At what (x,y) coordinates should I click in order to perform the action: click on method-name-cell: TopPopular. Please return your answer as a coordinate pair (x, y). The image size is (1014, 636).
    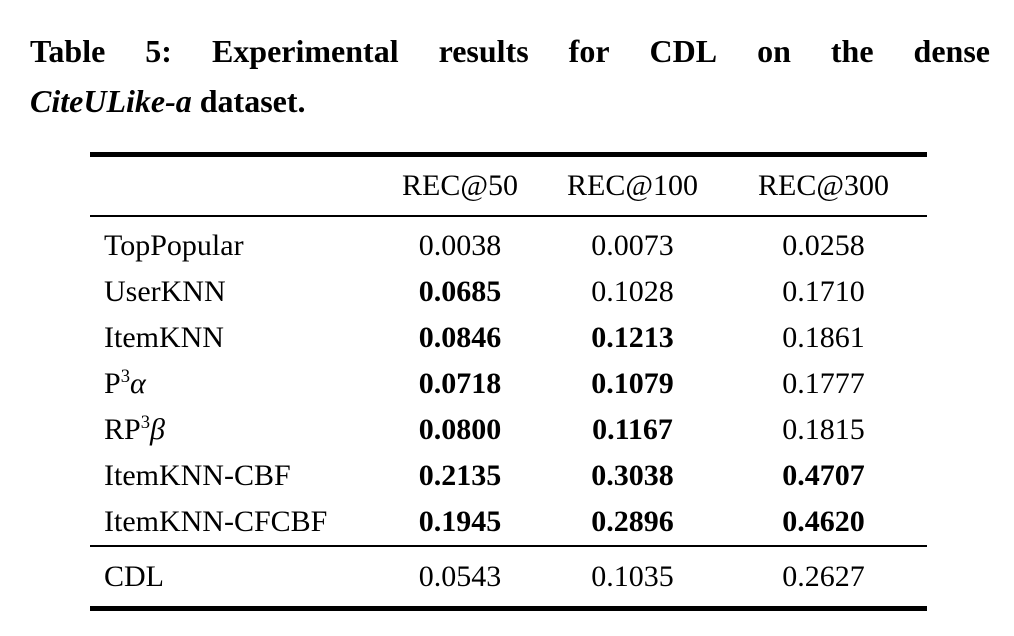
    Looking at the image, I should click on (232, 242).